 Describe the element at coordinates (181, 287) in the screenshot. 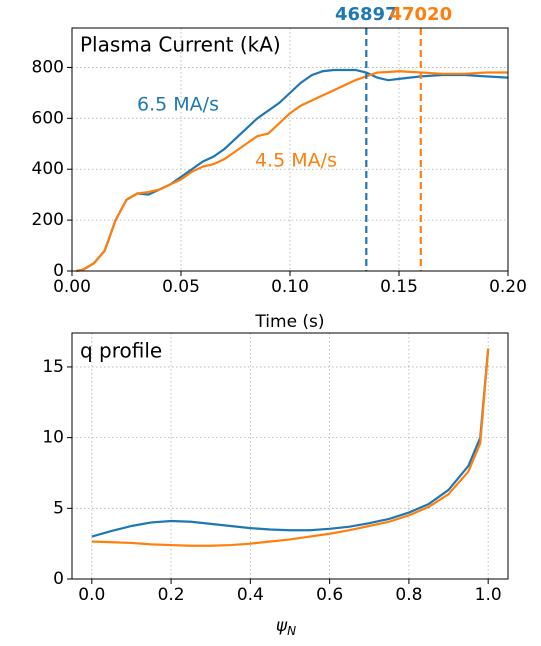

I see `x-tick-label: 0.05` at that location.